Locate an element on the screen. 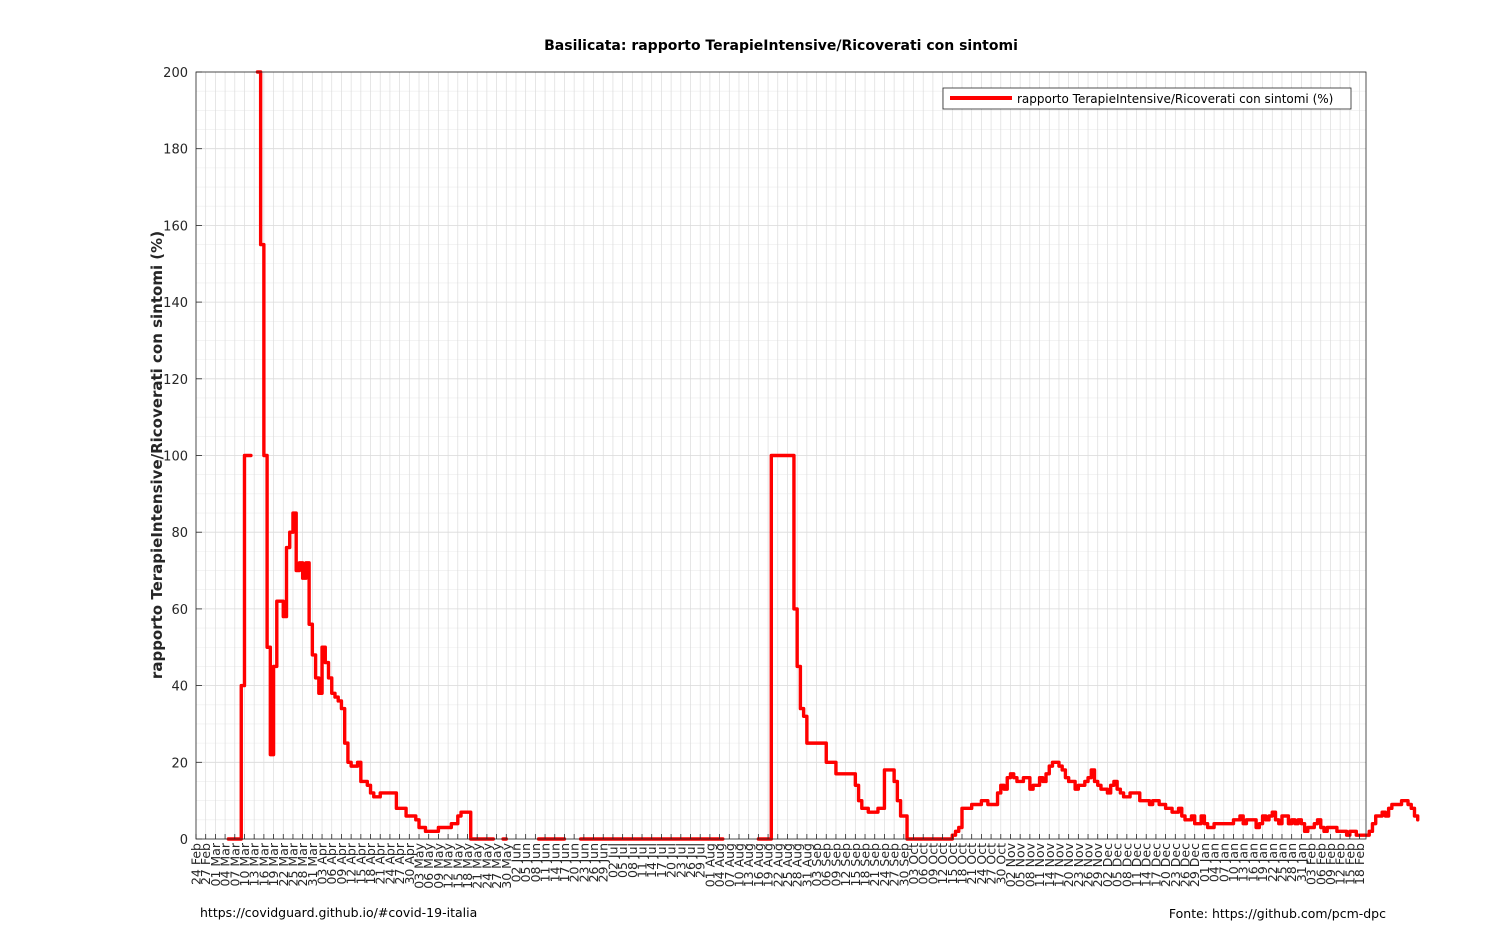 The height and width of the screenshot is (942, 1511). x-tick-label: 21 Sep is located at coordinates (874, 865).